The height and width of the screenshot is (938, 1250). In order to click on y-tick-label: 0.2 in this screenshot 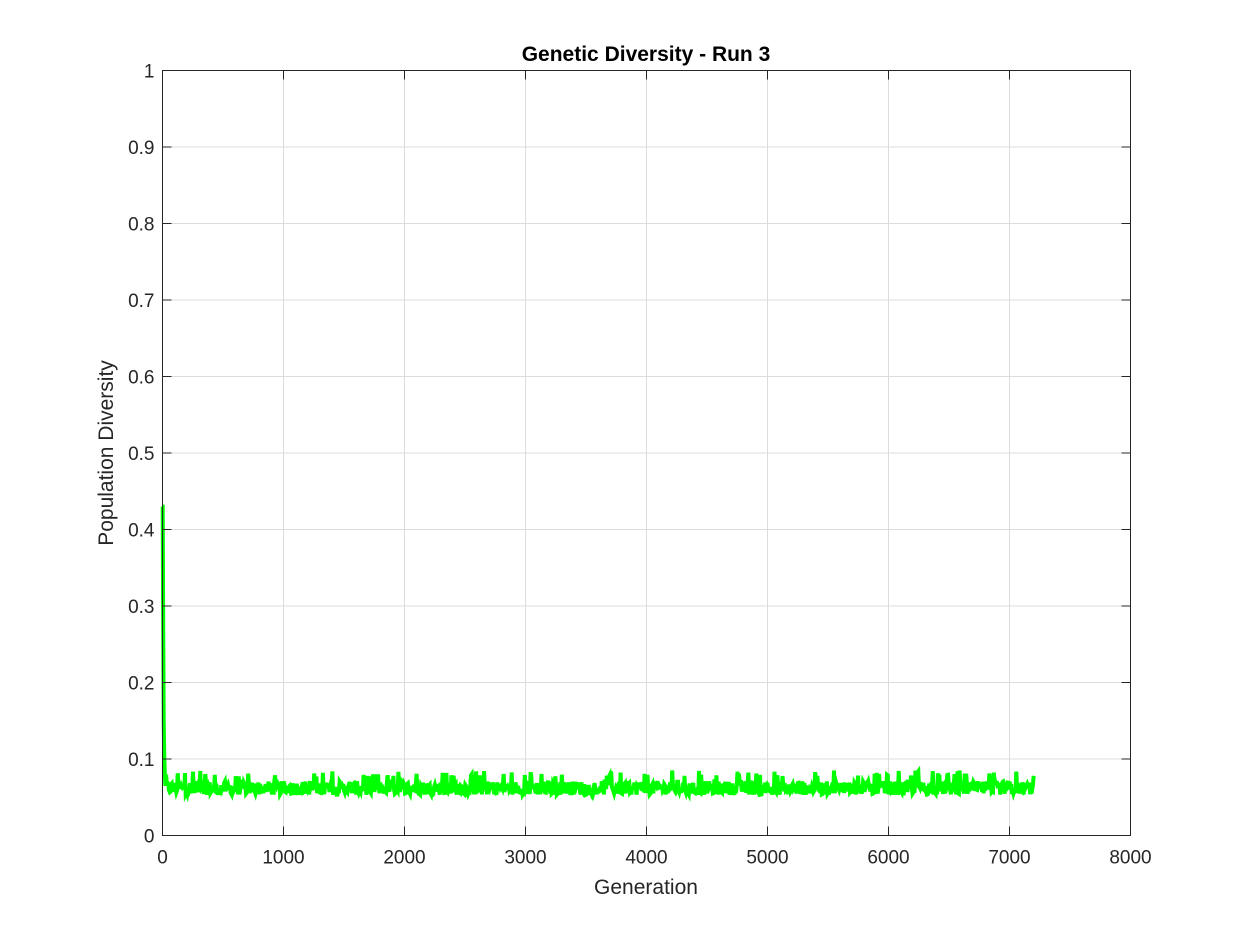, I will do `click(141, 684)`.